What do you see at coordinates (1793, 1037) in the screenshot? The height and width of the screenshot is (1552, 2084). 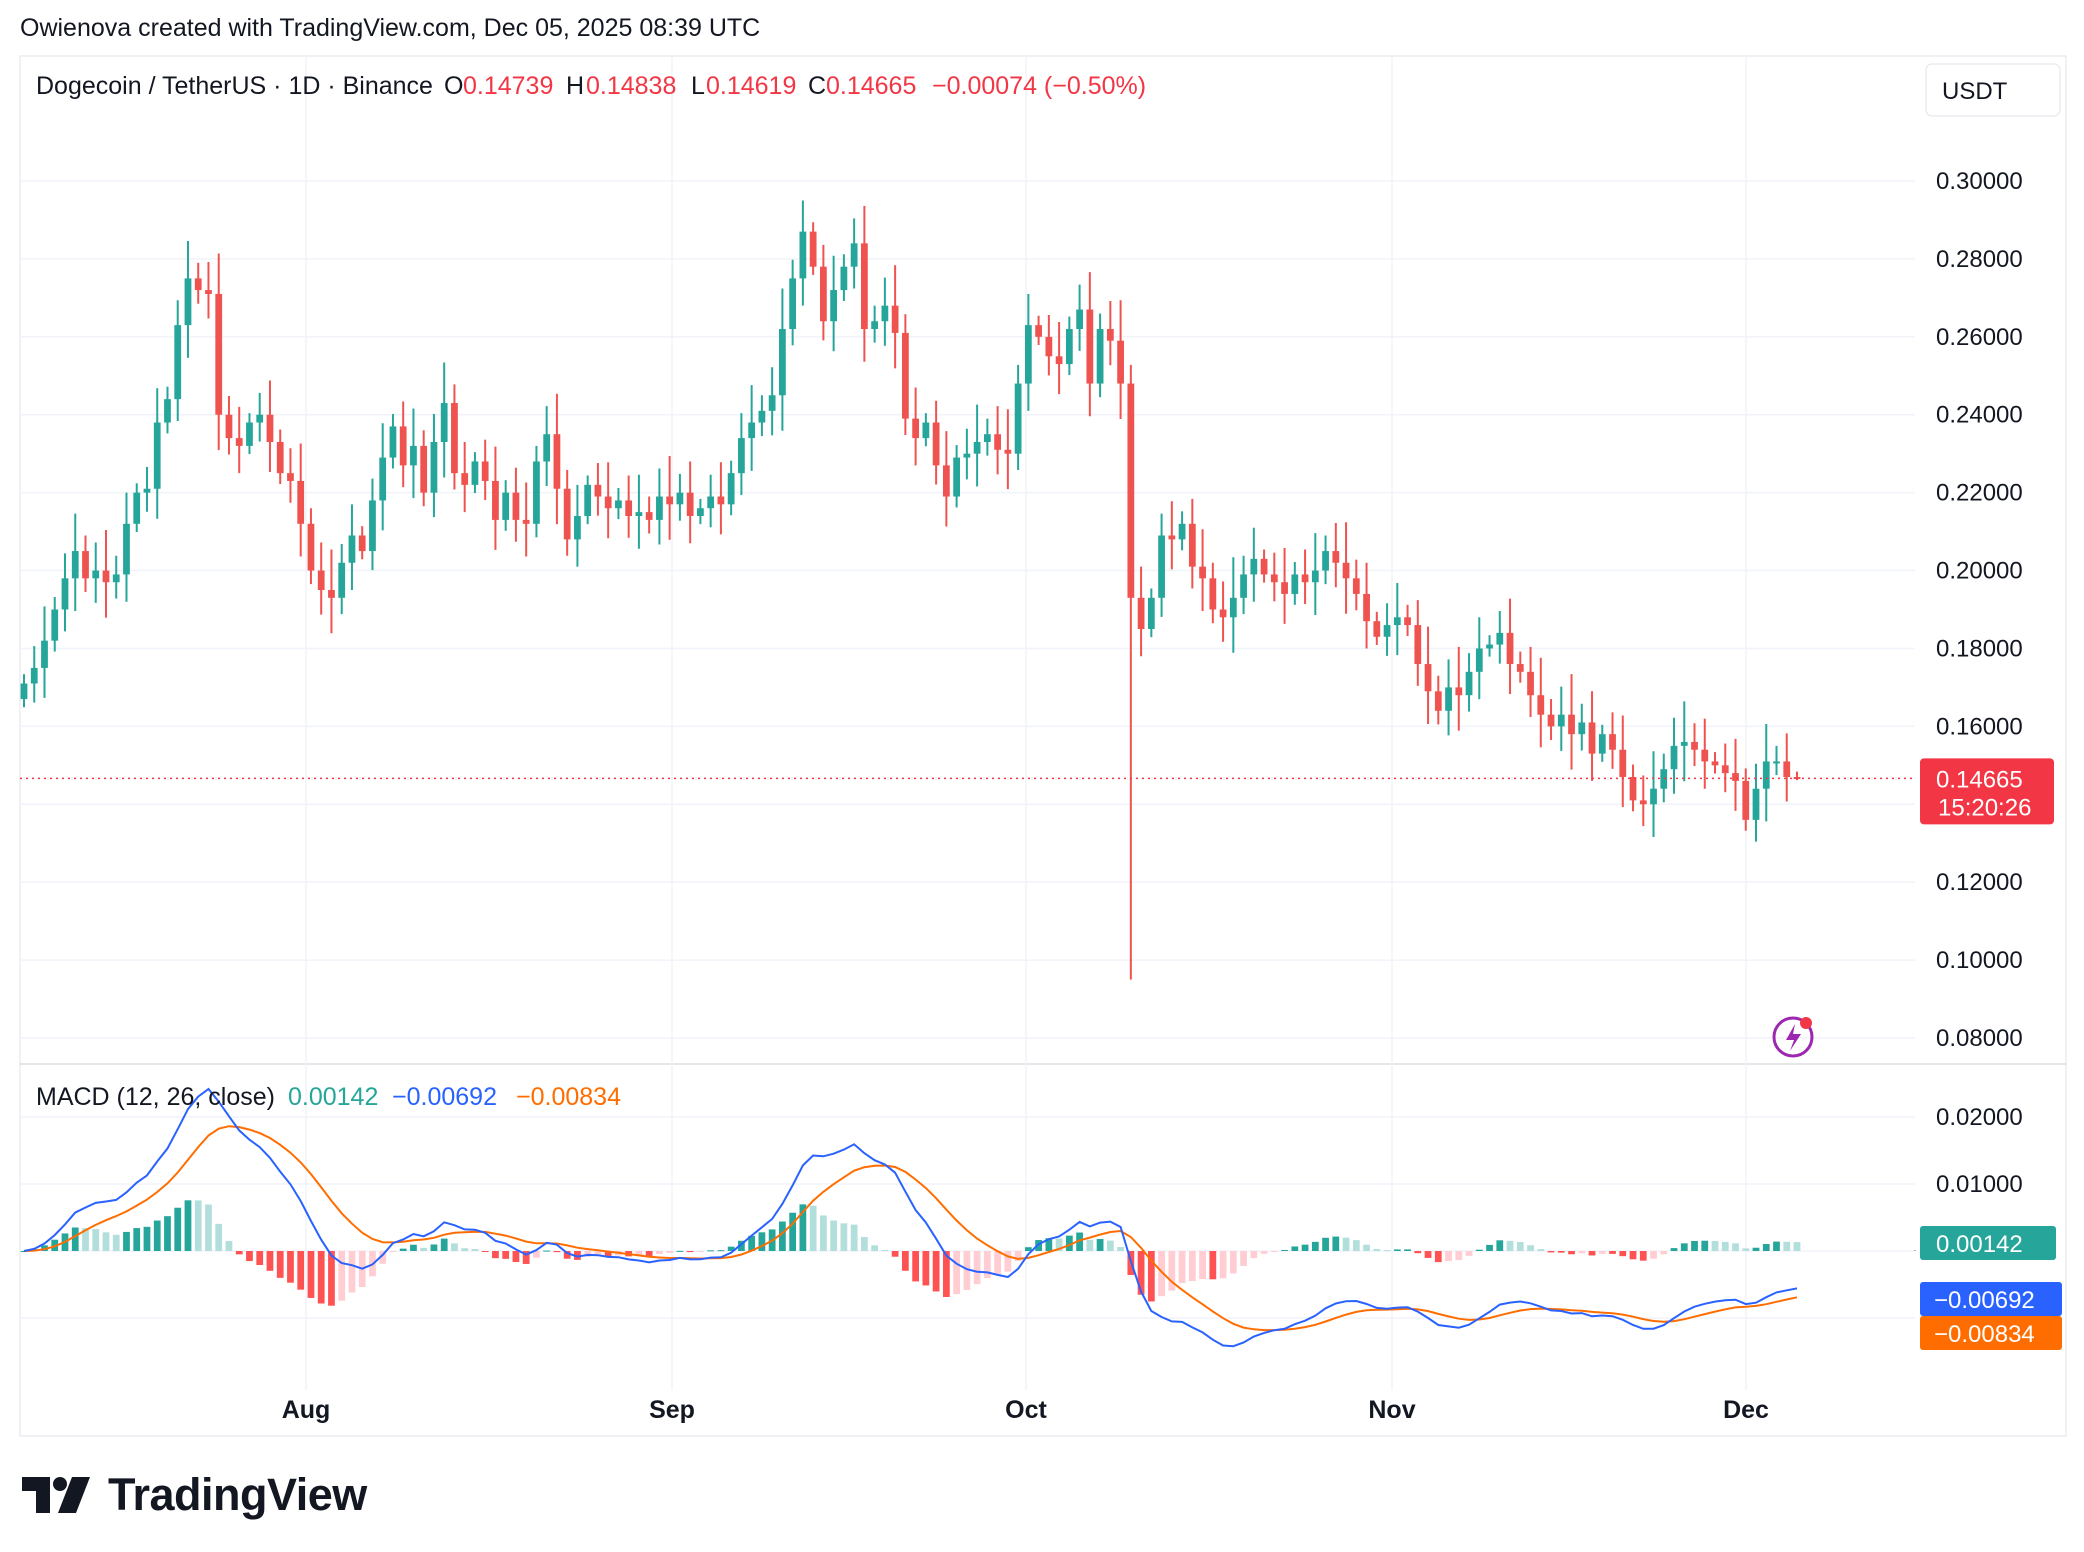 I see `lightning-alert-icon` at bounding box center [1793, 1037].